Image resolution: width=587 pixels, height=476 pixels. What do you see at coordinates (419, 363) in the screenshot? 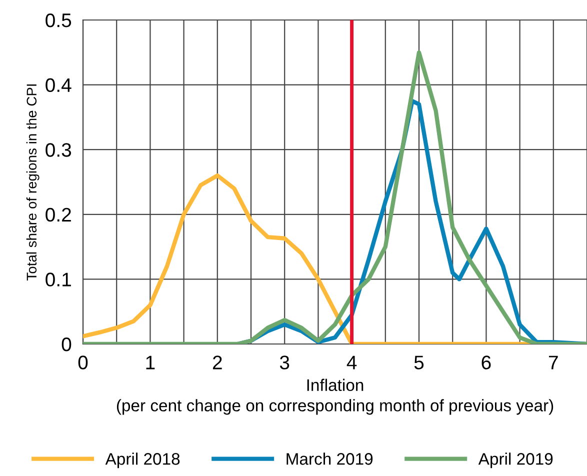
I see `x-tick-label: 5` at bounding box center [419, 363].